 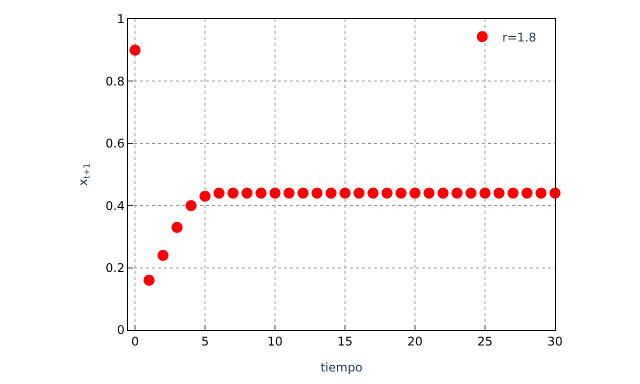 What do you see at coordinates (120, 19) in the screenshot?
I see `y-tick-label: 1` at bounding box center [120, 19].